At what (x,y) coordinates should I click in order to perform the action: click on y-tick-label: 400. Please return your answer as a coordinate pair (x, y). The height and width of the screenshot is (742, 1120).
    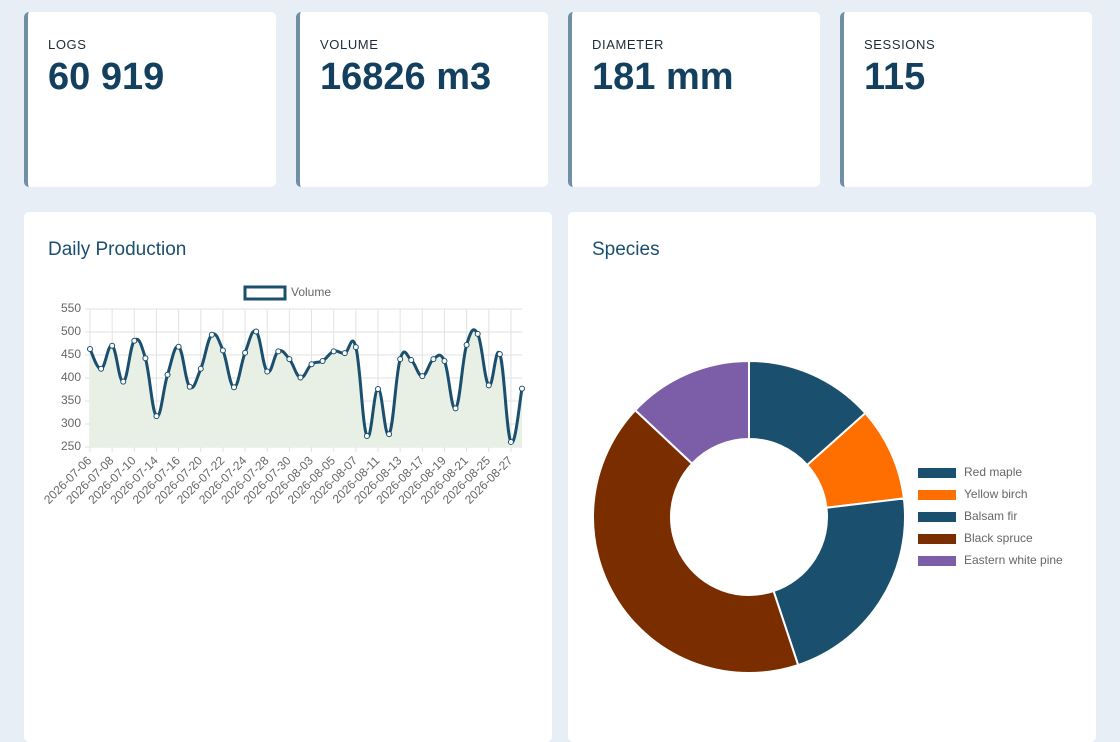
    Looking at the image, I should click on (71, 377).